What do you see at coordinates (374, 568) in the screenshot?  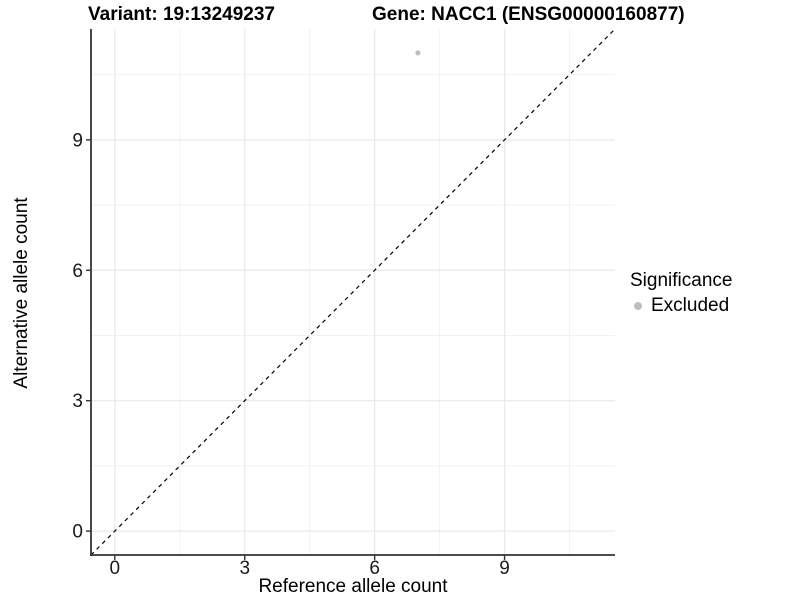 I see `x-tick-label: 6` at bounding box center [374, 568].